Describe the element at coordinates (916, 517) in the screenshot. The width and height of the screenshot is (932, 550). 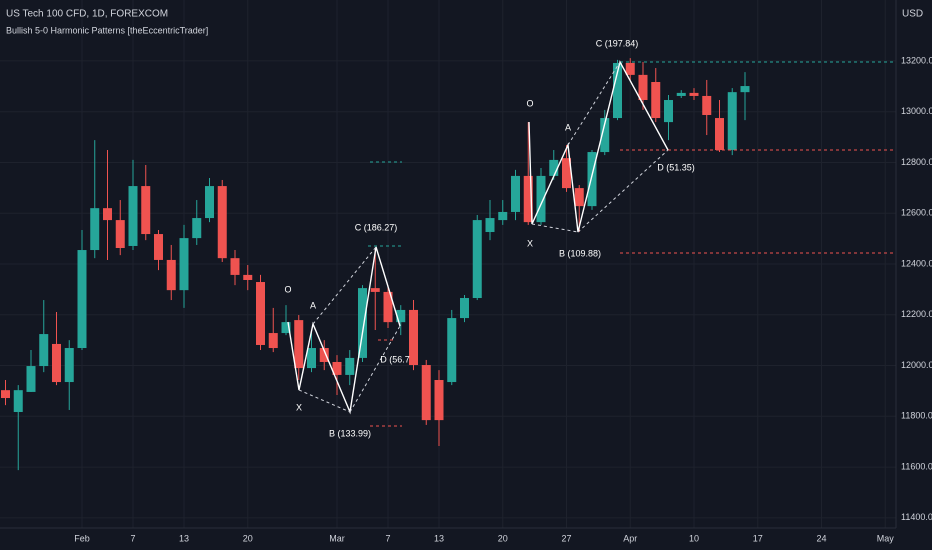
I see `y-tick-label: 11400.0` at that location.